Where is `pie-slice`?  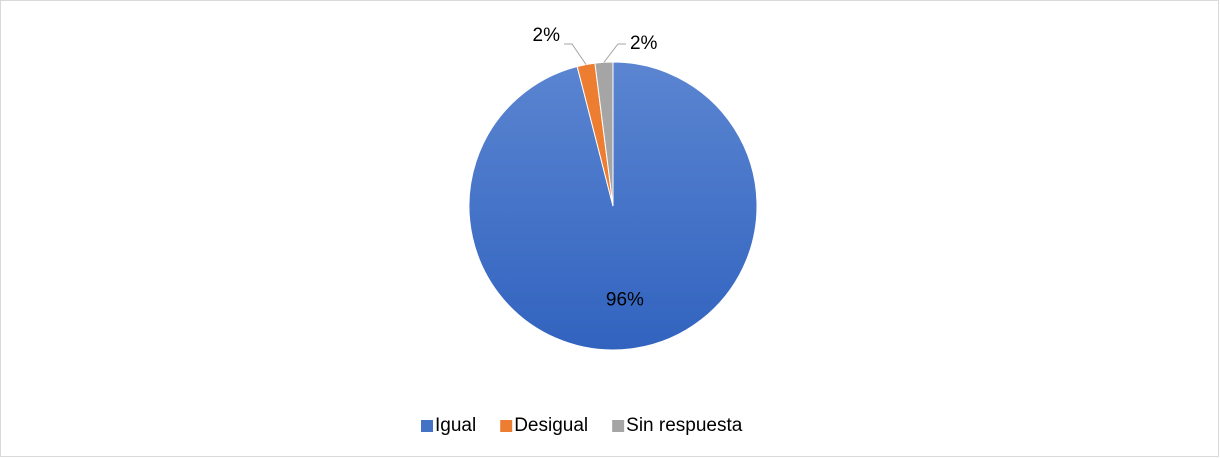
pie-slice is located at coordinates (604, 134).